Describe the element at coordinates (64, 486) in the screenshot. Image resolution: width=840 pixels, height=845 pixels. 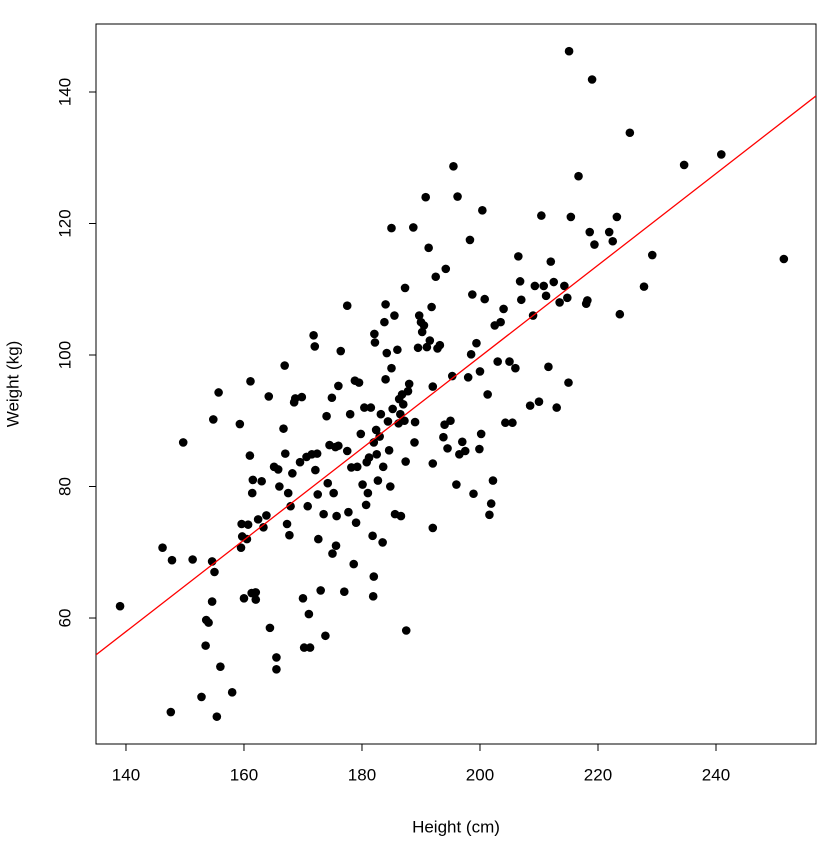
I see `y-tick-label: 80` at that location.